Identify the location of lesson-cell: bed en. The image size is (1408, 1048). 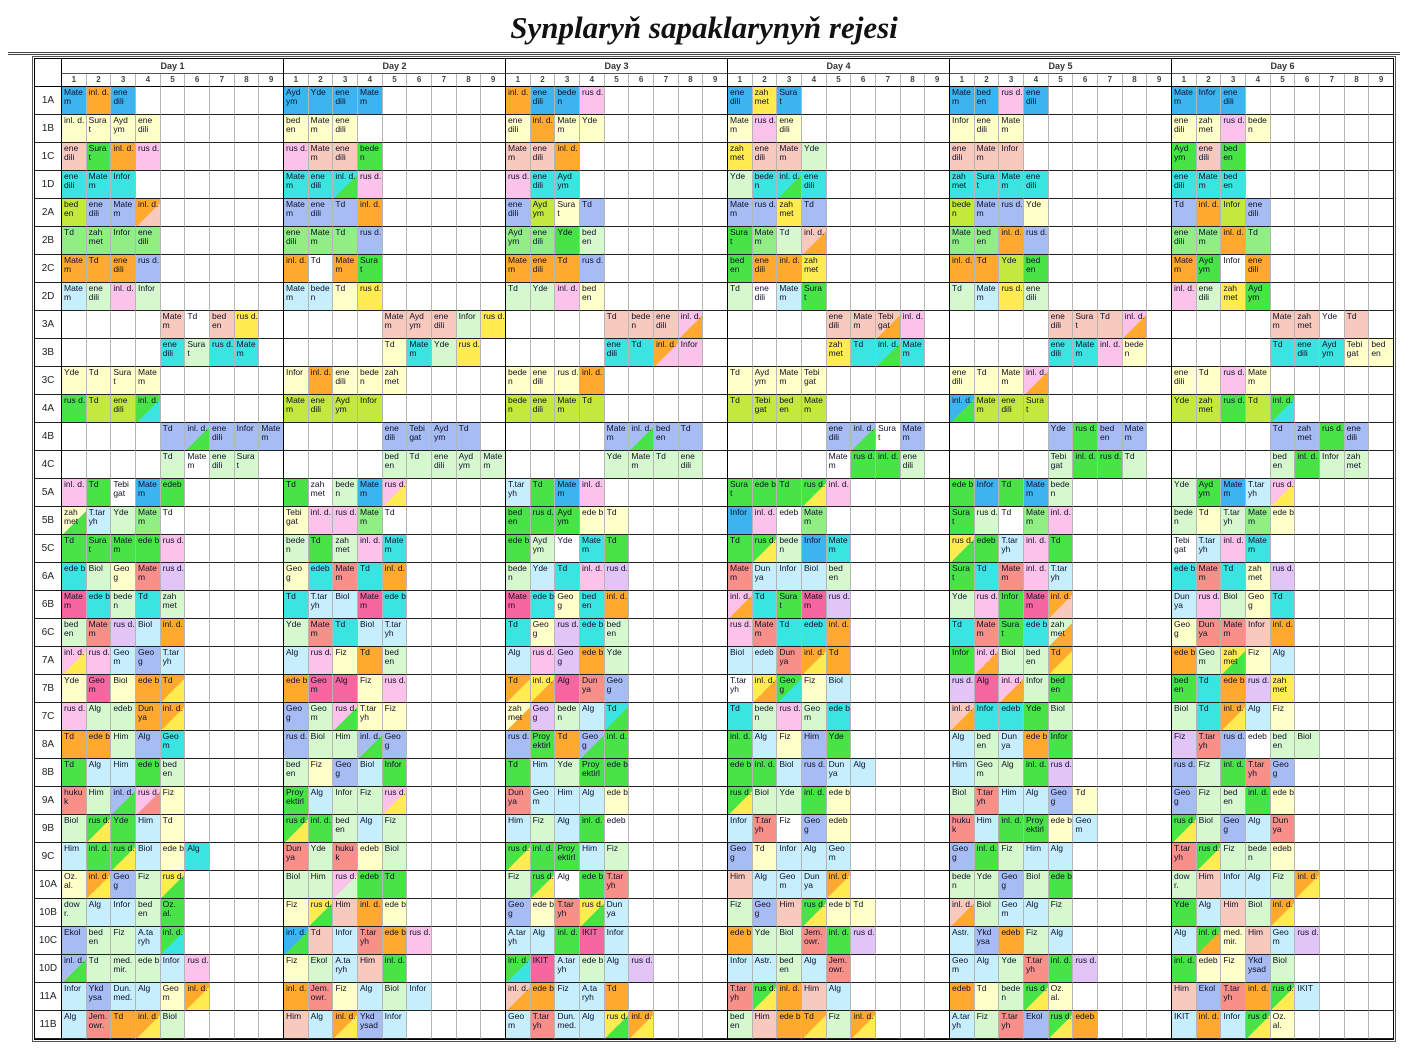
(1232, 185).